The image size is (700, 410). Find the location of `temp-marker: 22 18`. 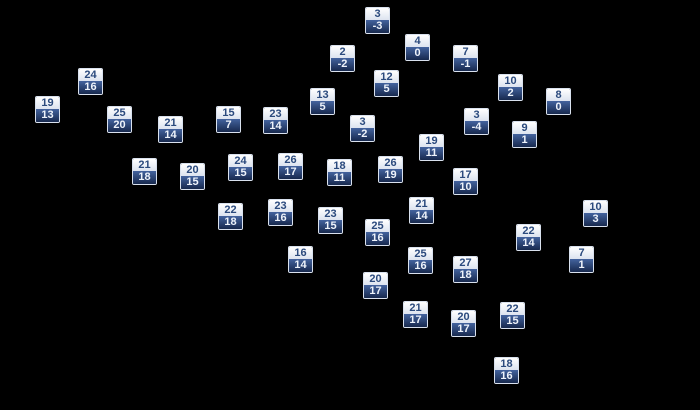

temp-marker: 22 18 is located at coordinates (230, 216).